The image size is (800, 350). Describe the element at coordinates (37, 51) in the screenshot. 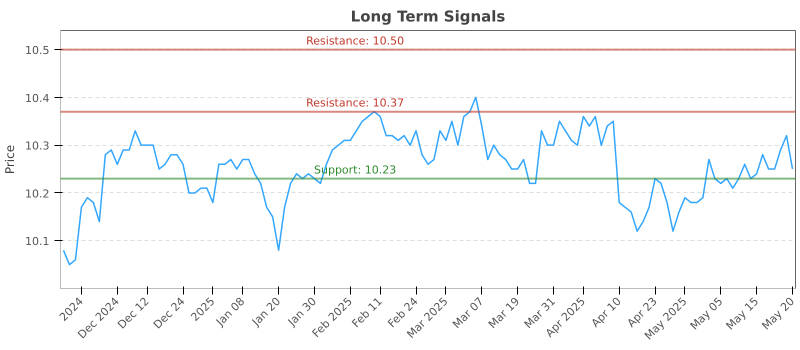

I see `y-tick-label: 10.5` at that location.